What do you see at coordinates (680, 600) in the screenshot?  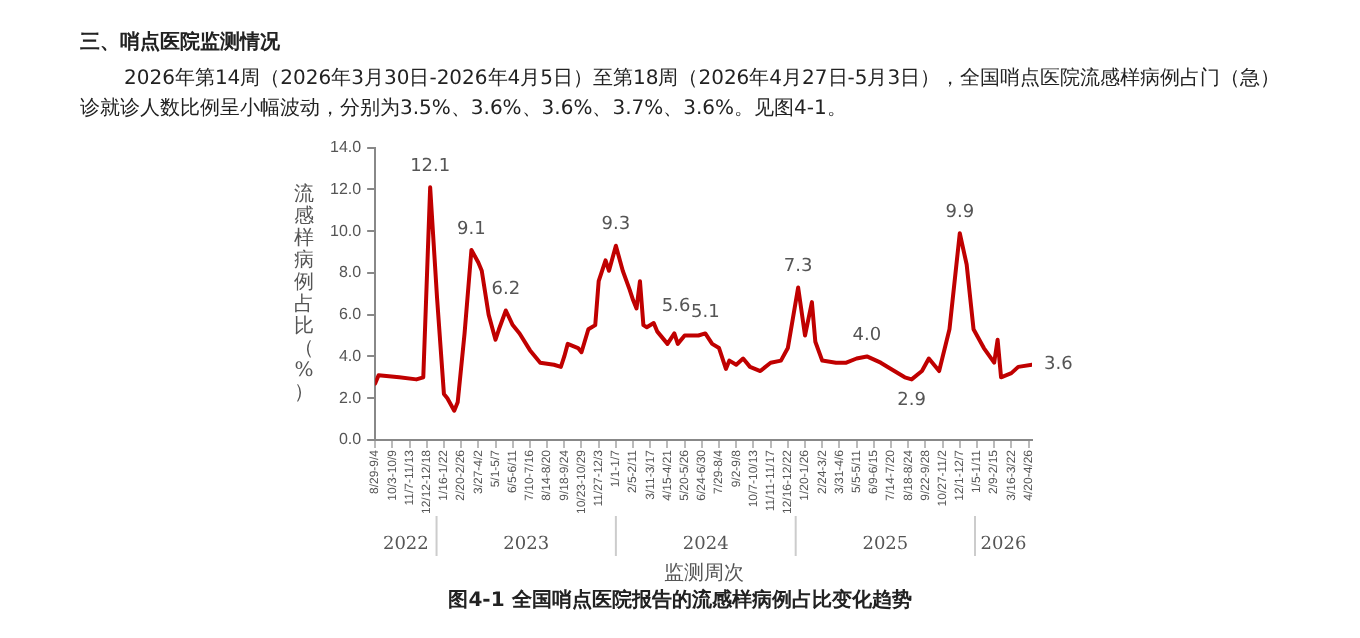 I see `caption: 图4-1 全国哨点医院报告的流感样病例占比变化趋势` at bounding box center [680, 600].